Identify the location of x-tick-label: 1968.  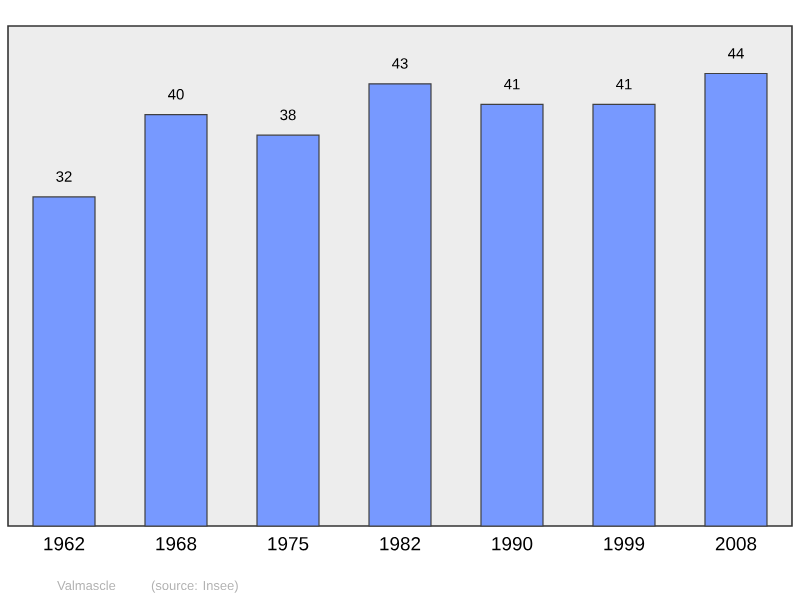
(176, 544).